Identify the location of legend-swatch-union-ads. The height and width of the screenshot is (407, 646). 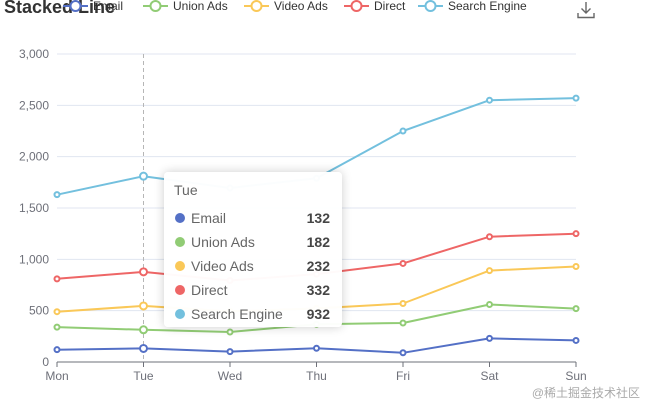
(155, 6).